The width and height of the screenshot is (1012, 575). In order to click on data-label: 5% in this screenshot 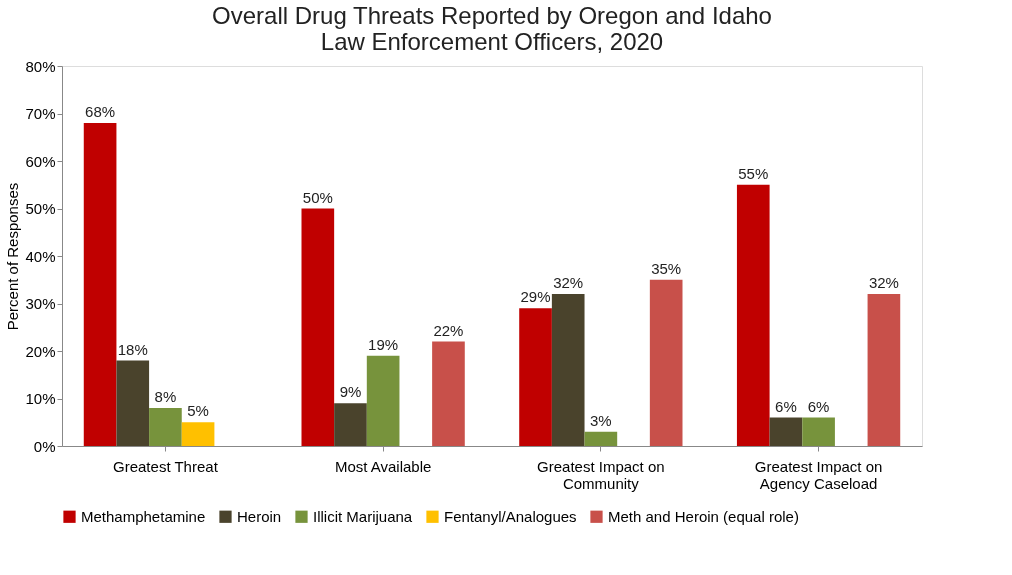, I will do `click(198, 411)`.